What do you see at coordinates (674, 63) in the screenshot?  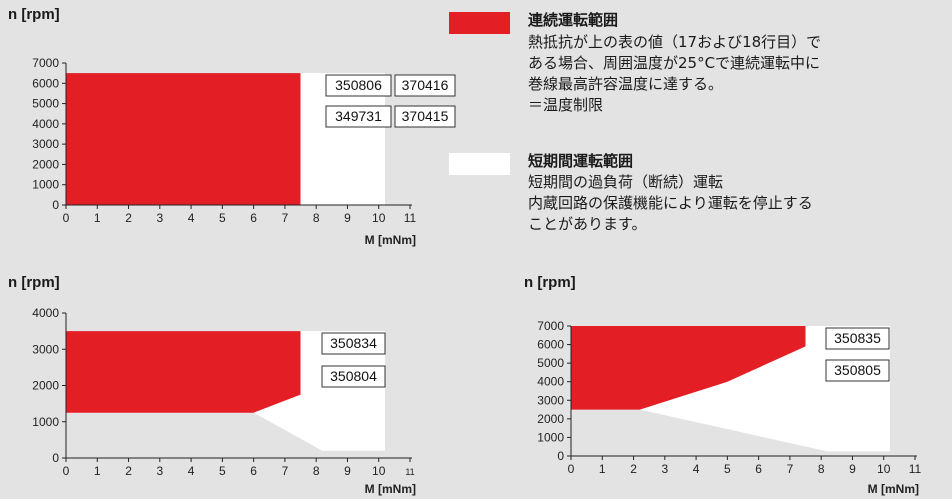 I see `legend-line: ある場合、周囲温度が25°Cで連続運転中に` at bounding box center [674, 63].